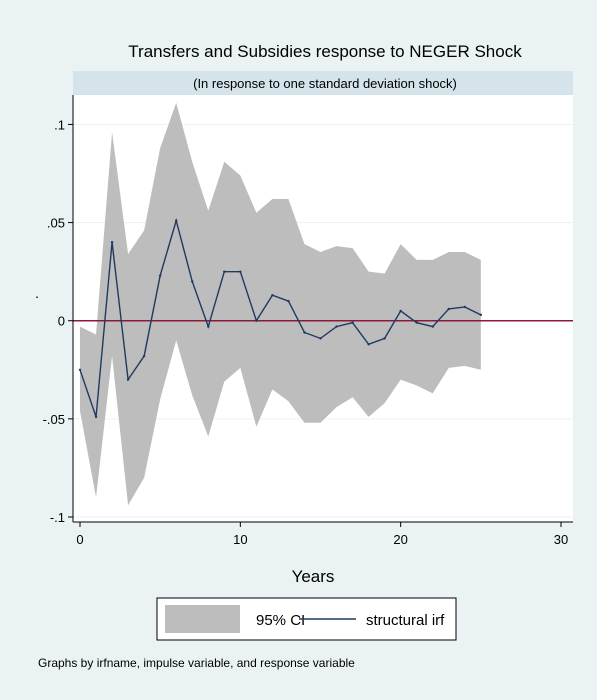  What do you see at coordinates (57, 517) in the screenshot?
I see `y-tick-label: -.1` at bounding box center [57, 517].